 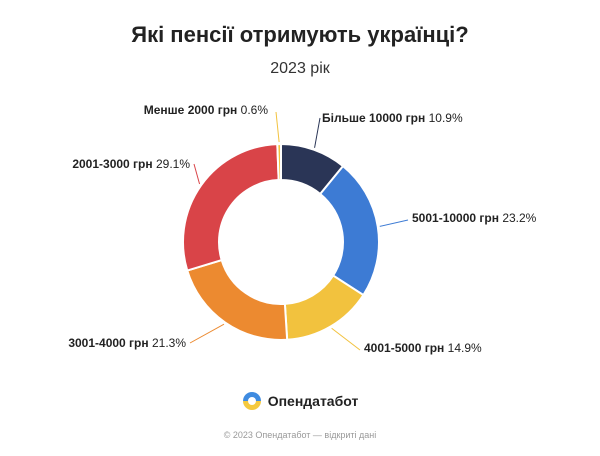 I want to click on leader-line-4001-5000-грн, so click(x=346, y=339).